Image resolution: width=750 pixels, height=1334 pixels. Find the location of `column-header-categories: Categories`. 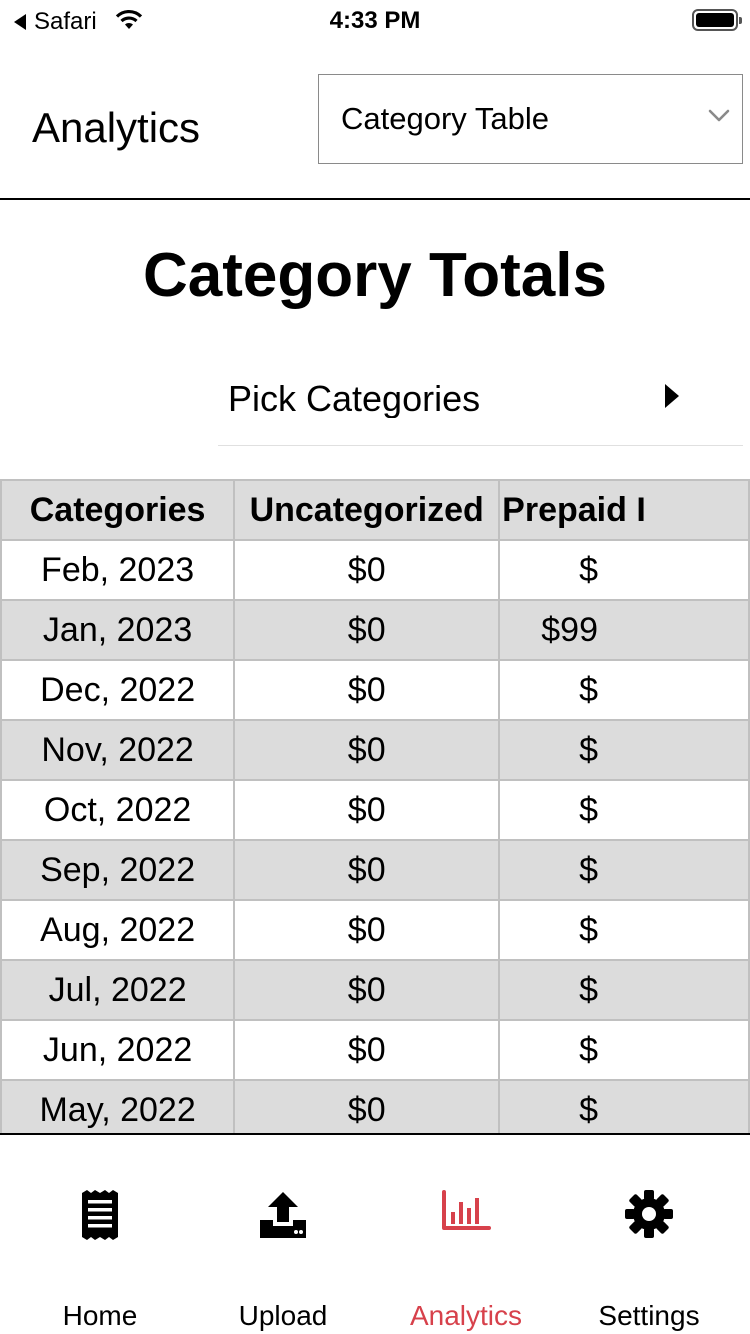

column-header-categories: Categories is located at coordinates (118, 510).